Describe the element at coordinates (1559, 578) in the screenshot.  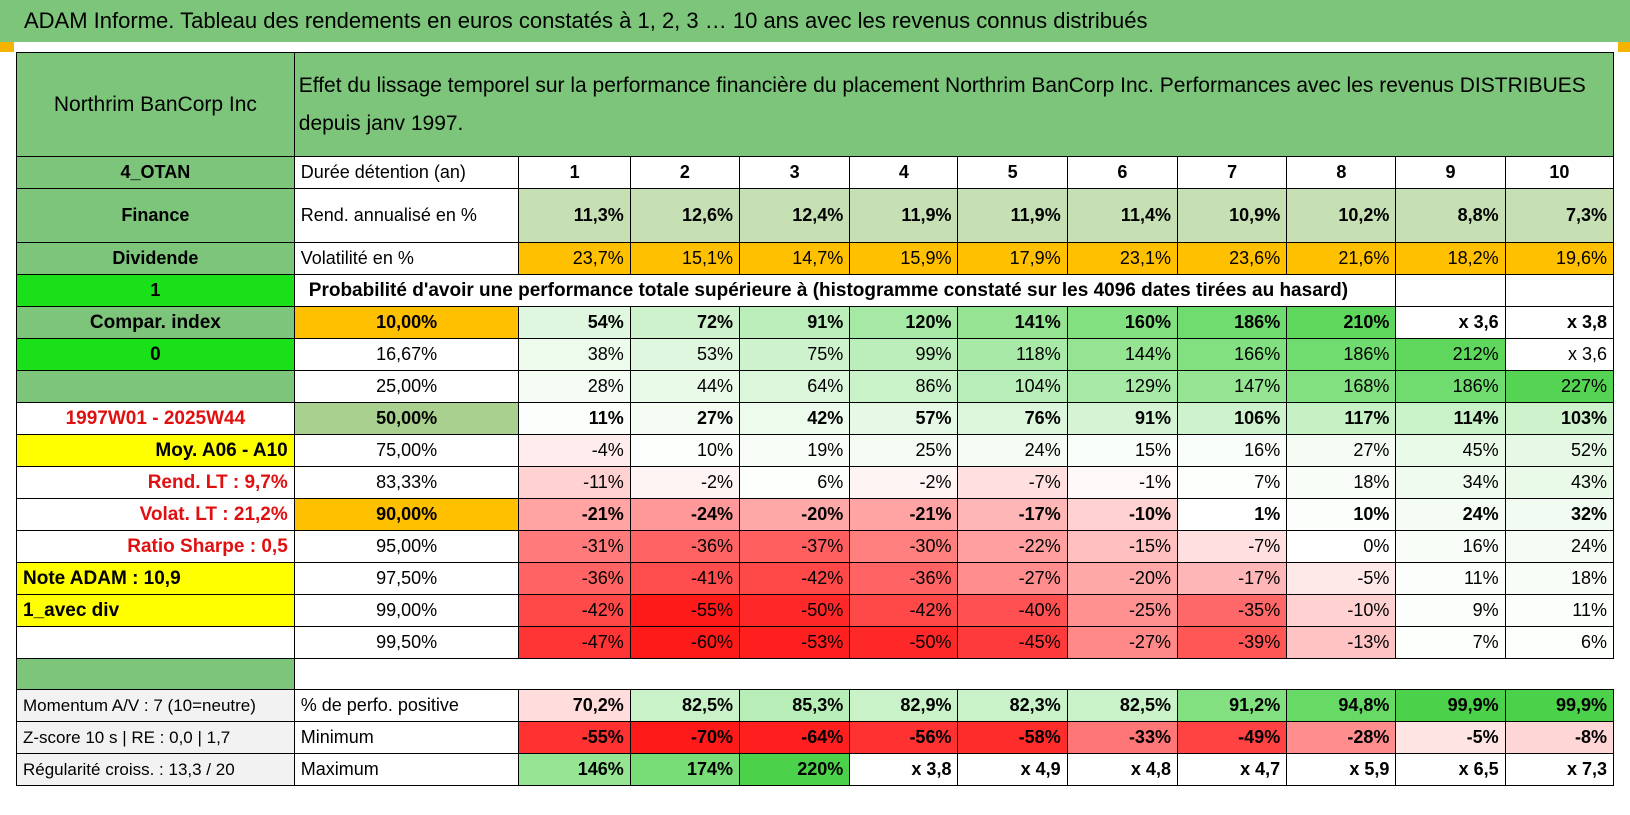
I see `probability-value: 18%` at that location.